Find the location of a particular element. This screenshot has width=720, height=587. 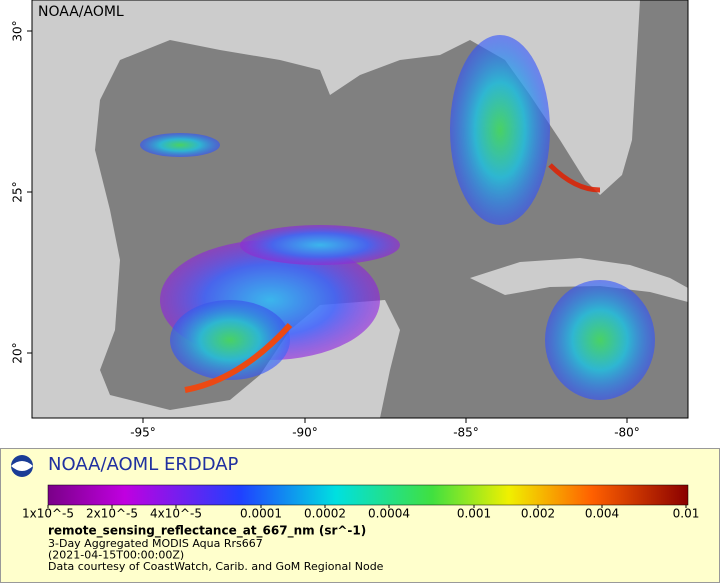

y-tick-label: 20° is located at coordinates (18, 352).